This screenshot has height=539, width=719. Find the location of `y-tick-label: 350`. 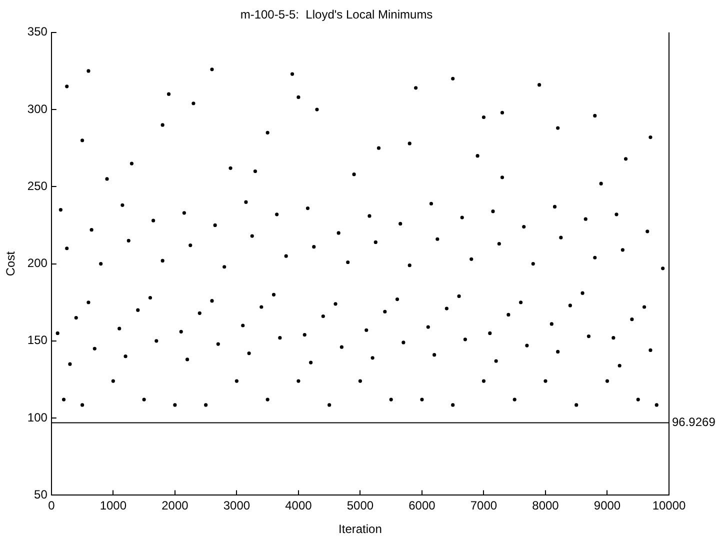

y-tick-label: 350 is located at coordinates (37, 31).